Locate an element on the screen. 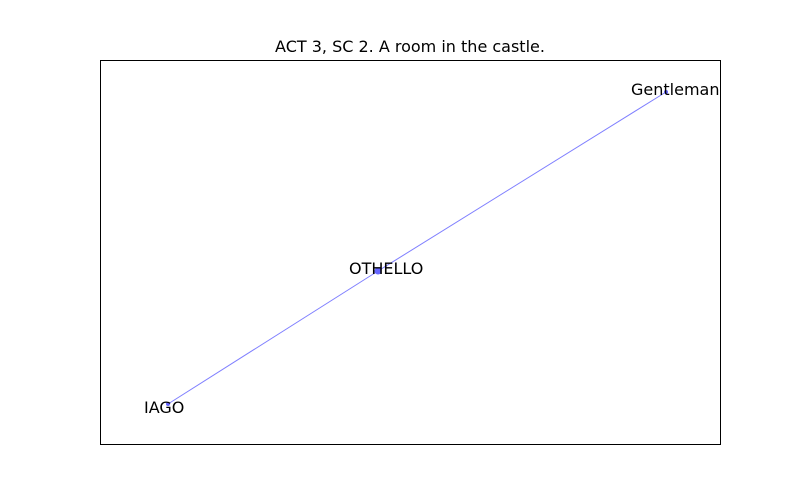  node-label-othello: OTHELLO is located at coordinates (386, 268).